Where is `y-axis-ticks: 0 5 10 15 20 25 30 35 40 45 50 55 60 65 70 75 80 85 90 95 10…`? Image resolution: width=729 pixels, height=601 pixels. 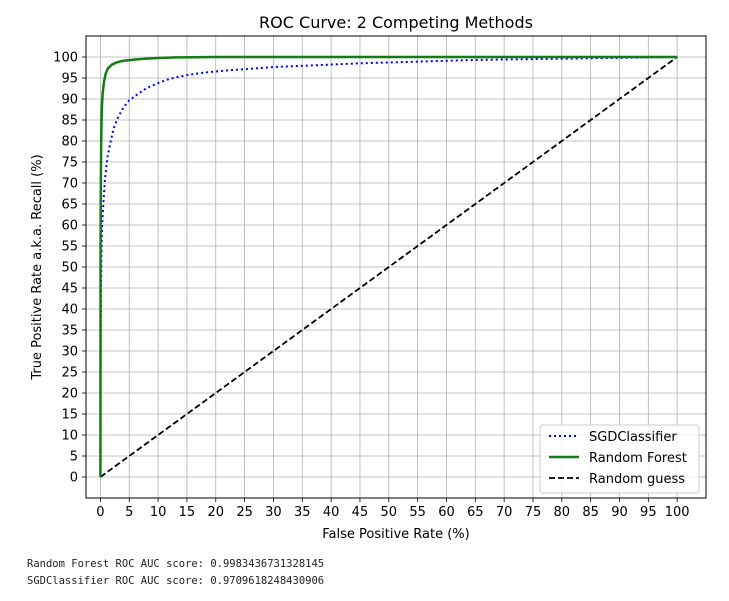 y-axis-ticks: 0 5 10 15 20 25 30 35 40 45 50 55 60 65 70 75 80 85 90 95 10… is located at coordinates (69, 268).